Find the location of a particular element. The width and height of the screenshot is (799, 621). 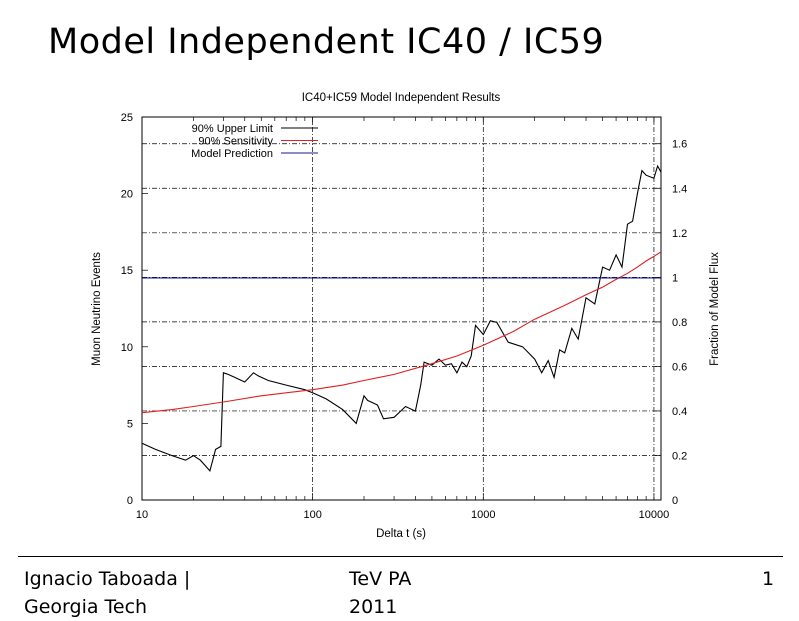

y2-tick-label: 1.4 is located at coordinates (679, 189).